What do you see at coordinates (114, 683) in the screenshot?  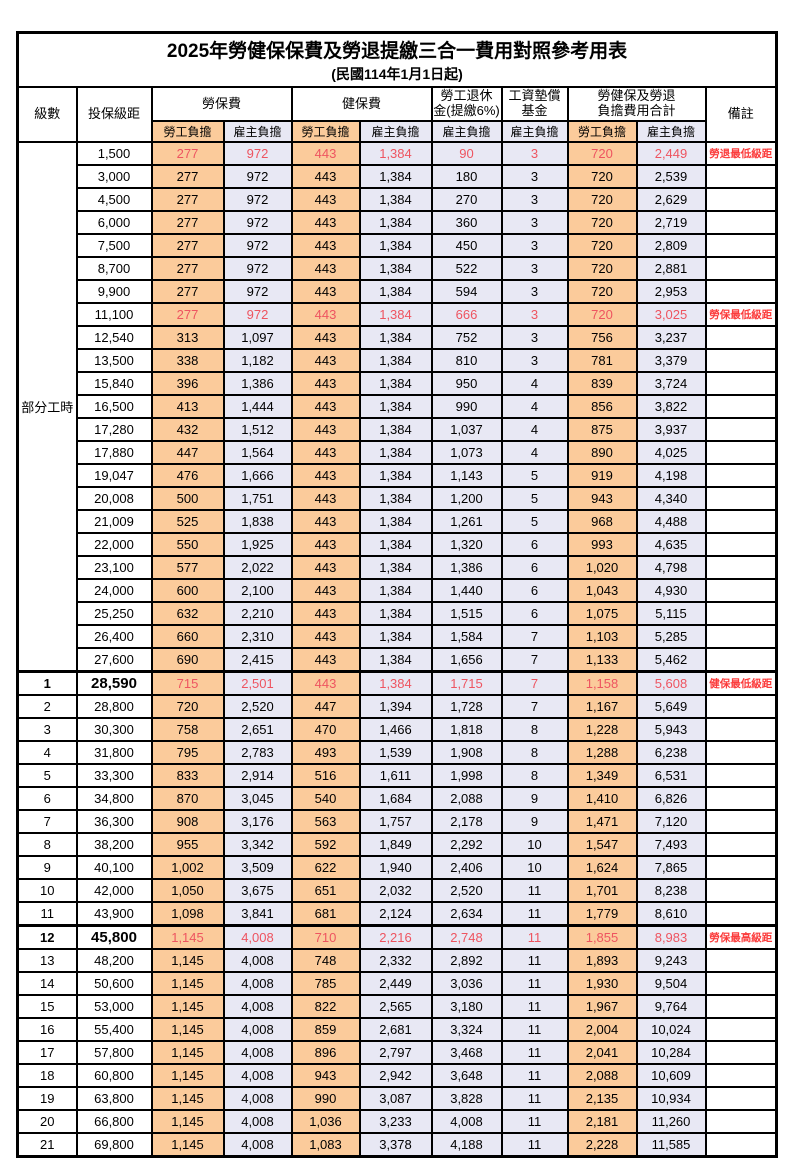 I see `cell-bracket: 28,590` at bounding box center [114, 683].